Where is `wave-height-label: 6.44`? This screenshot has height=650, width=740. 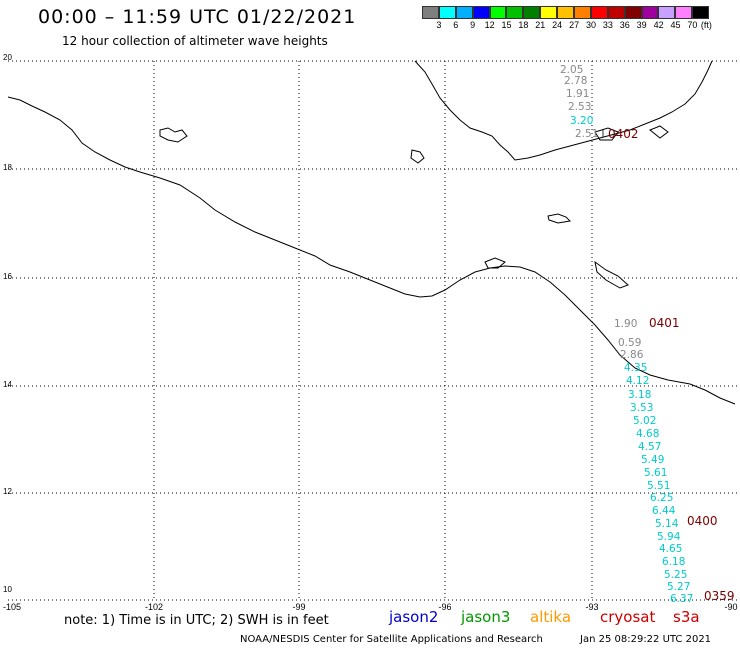
wave-height-label: 6.44 is located at coordinates (664, 511).